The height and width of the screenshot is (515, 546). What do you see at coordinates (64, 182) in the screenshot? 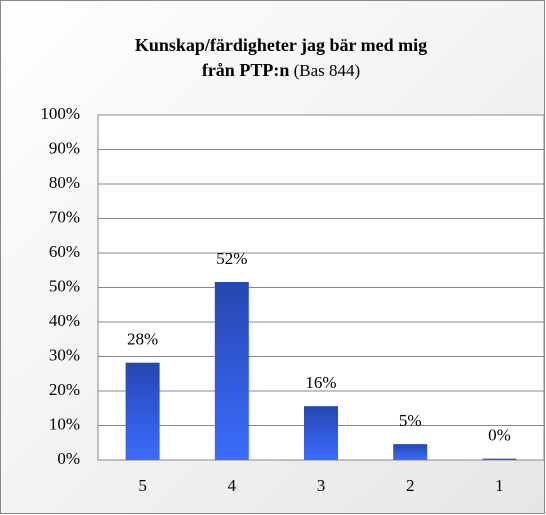
I see `y-tick-label: 80%` at bounding box center [64, 182].